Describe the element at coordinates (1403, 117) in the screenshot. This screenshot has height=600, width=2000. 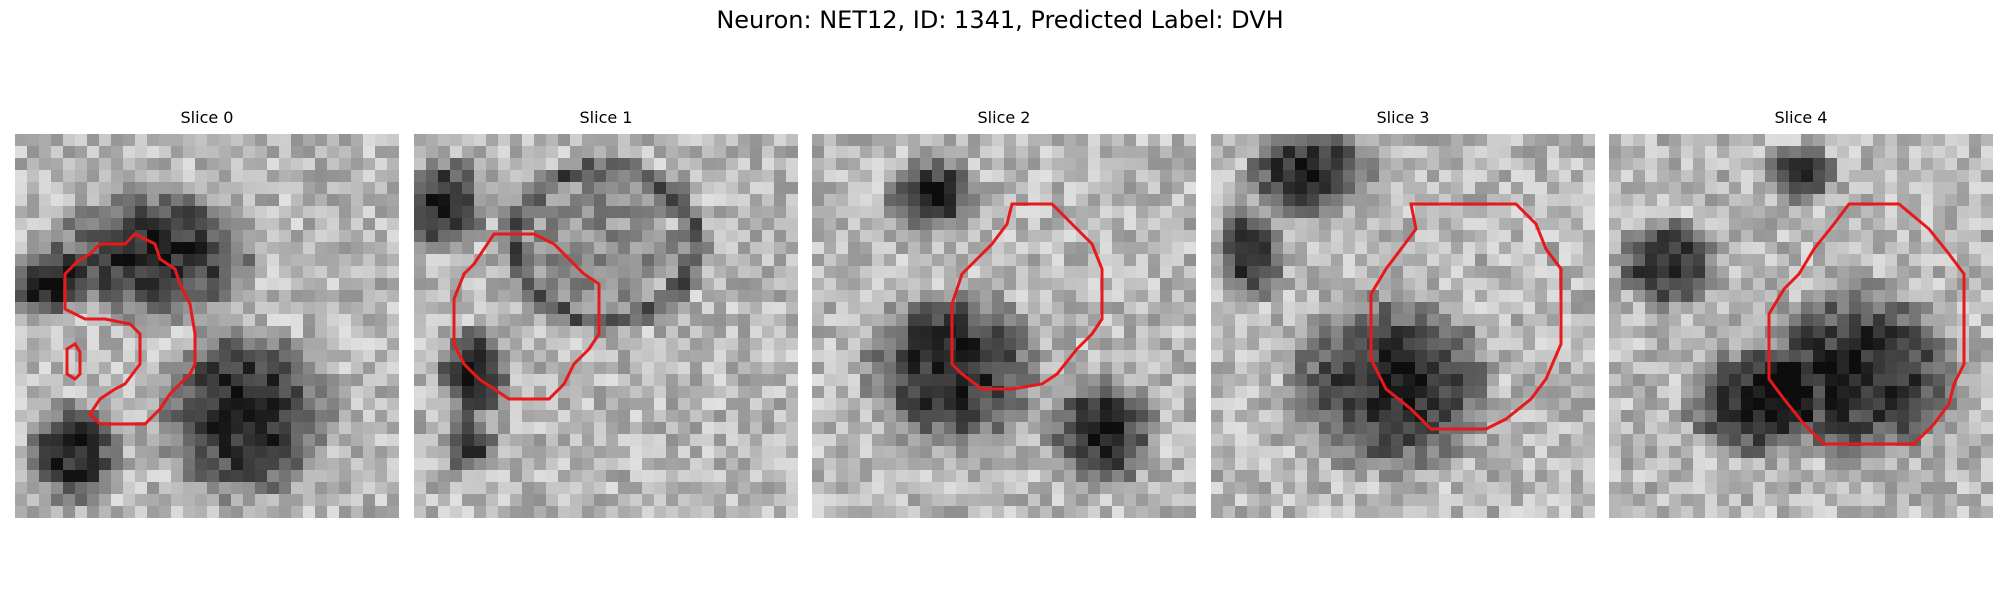
I see `slice-title: Slice 3` at that location.